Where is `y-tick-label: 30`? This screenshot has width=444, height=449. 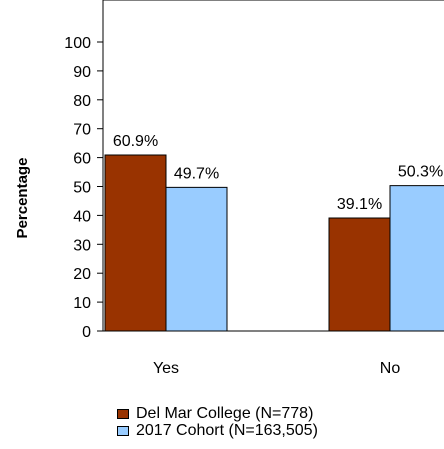
y-tick-label: 30 is located at coordinates (82, 245).